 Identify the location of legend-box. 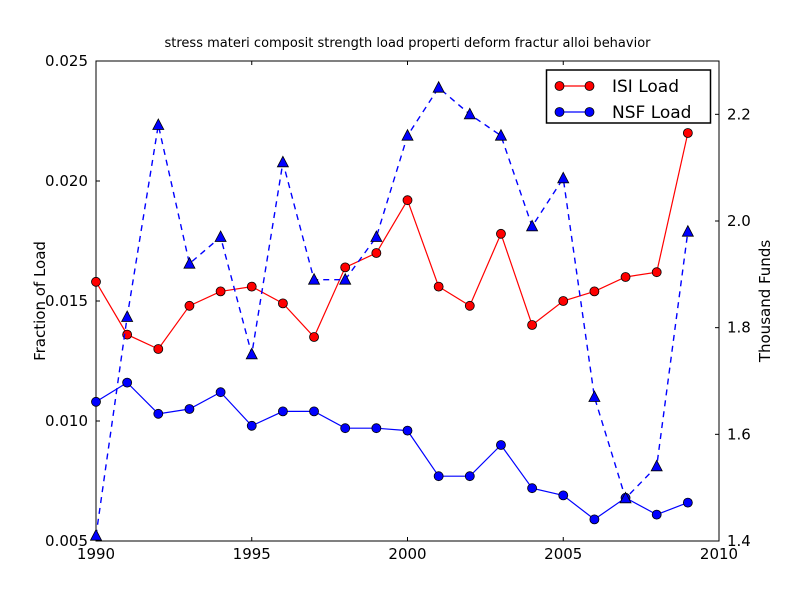
(628, 96).